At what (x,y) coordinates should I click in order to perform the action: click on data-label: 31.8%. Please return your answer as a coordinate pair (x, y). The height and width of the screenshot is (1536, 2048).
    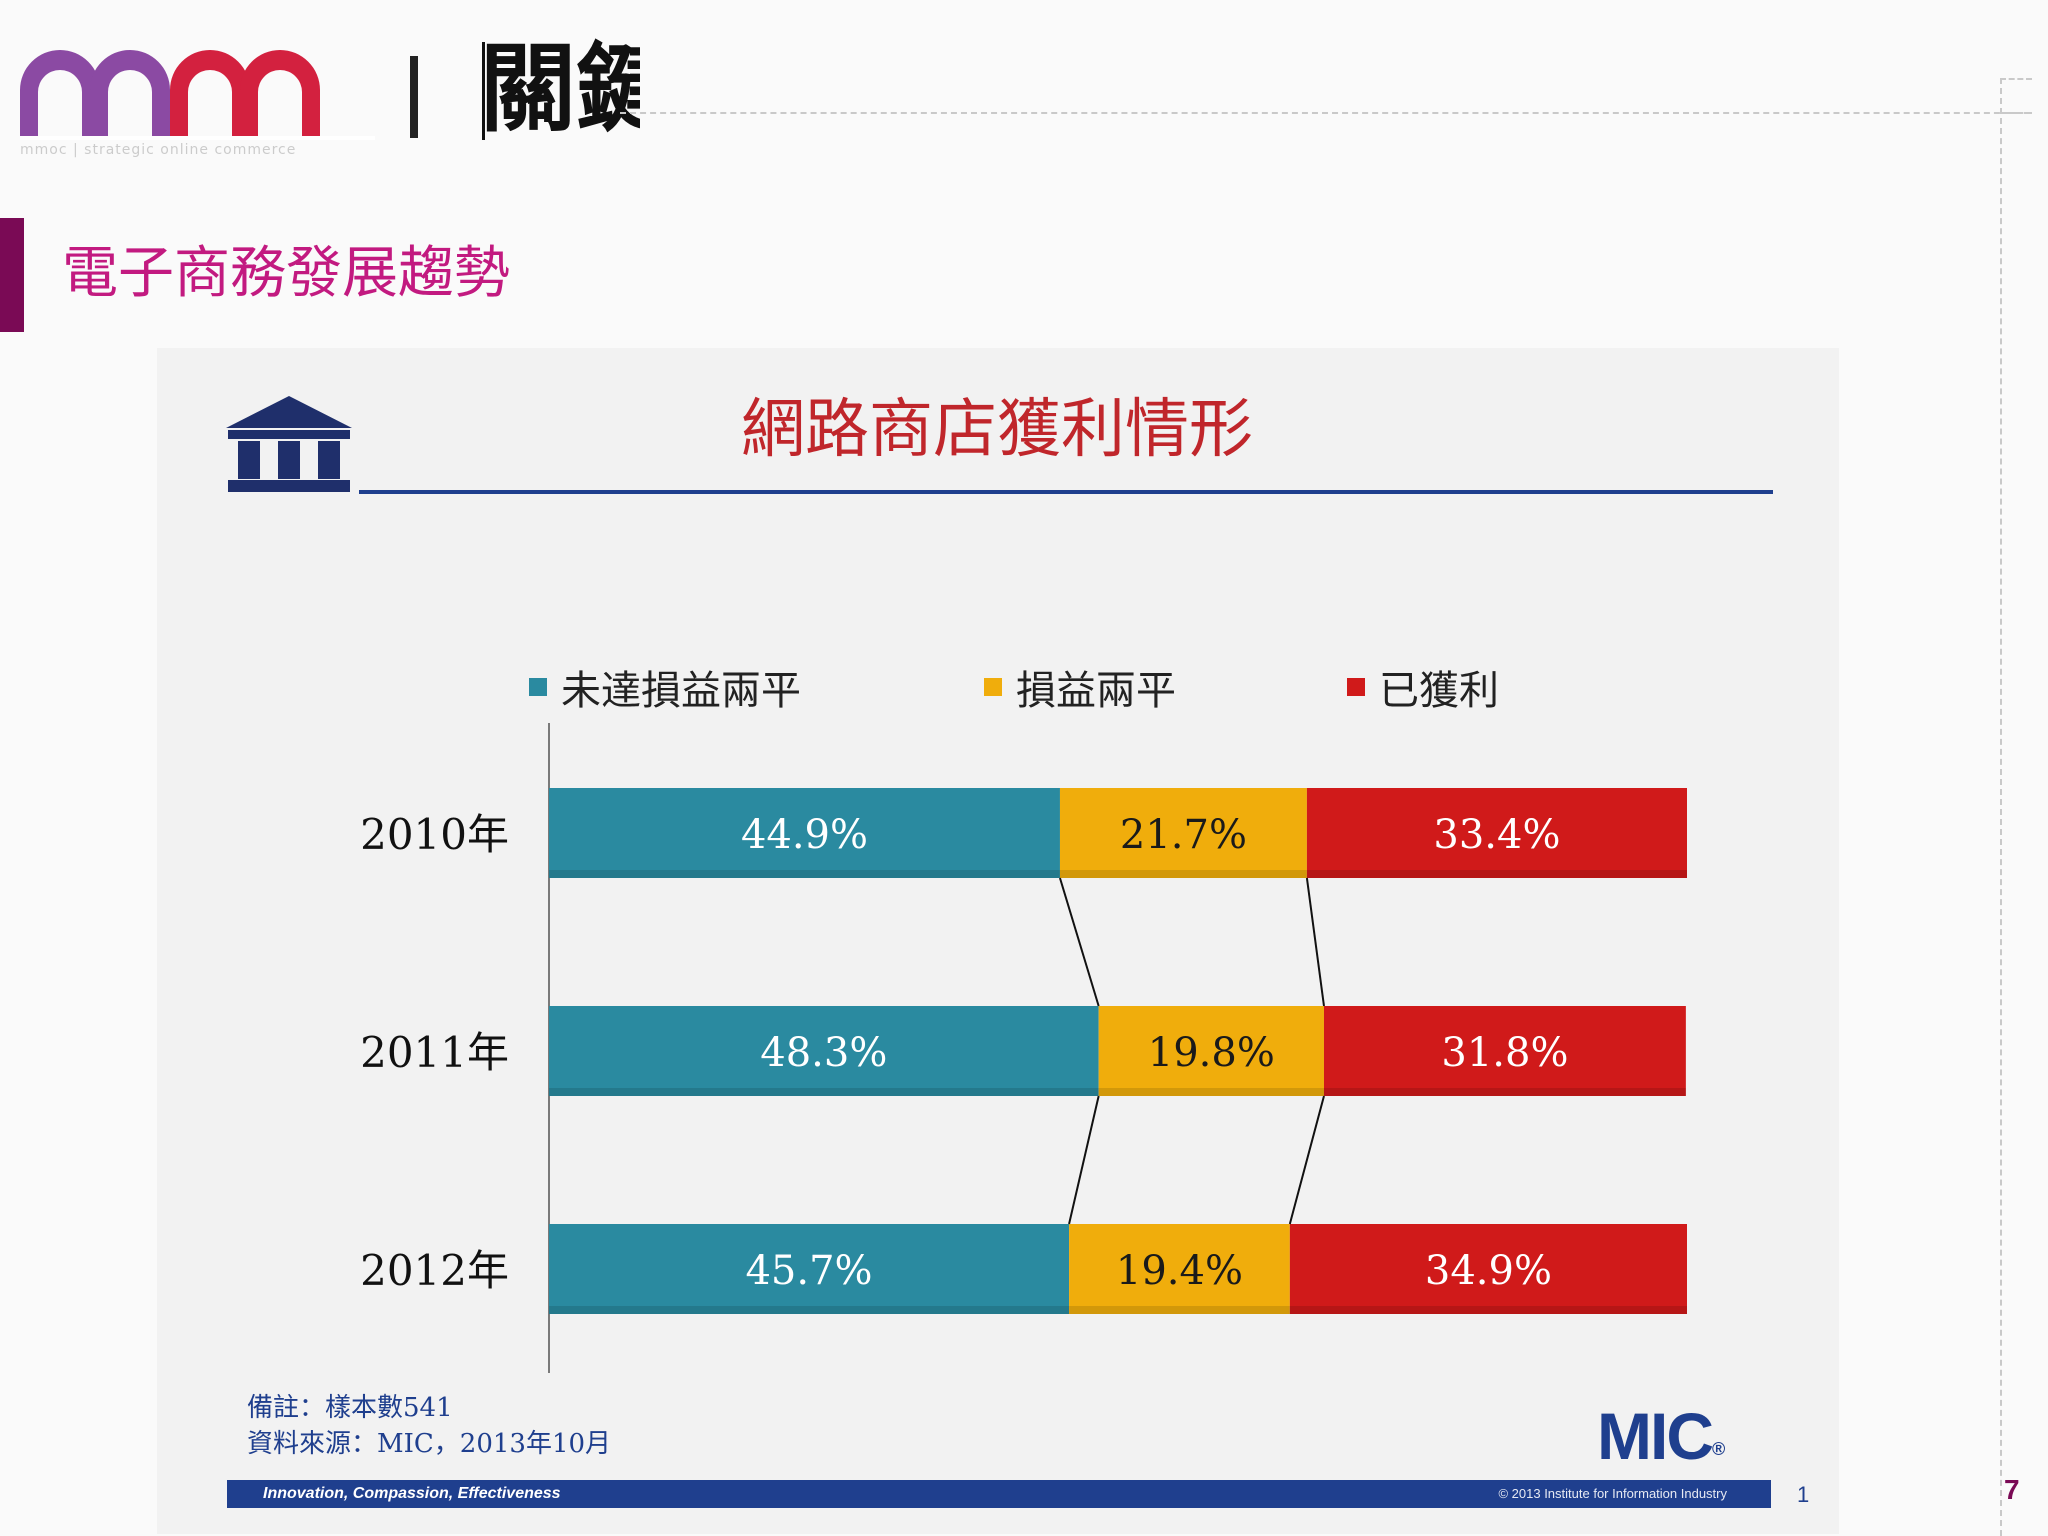
    Looking at the image, I should click on (1504, 1053).